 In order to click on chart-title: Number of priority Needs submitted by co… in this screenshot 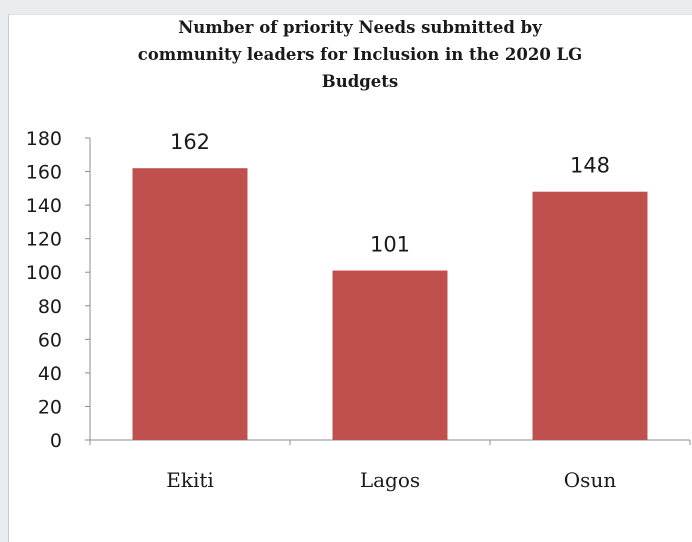, I will do `click(360, 54)`.